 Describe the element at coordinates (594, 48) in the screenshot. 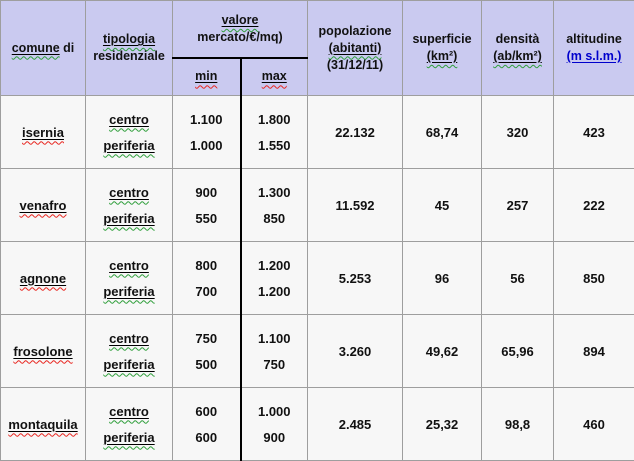

I see `header-altitudine: altitudine (m s.l.m.)` at that location.